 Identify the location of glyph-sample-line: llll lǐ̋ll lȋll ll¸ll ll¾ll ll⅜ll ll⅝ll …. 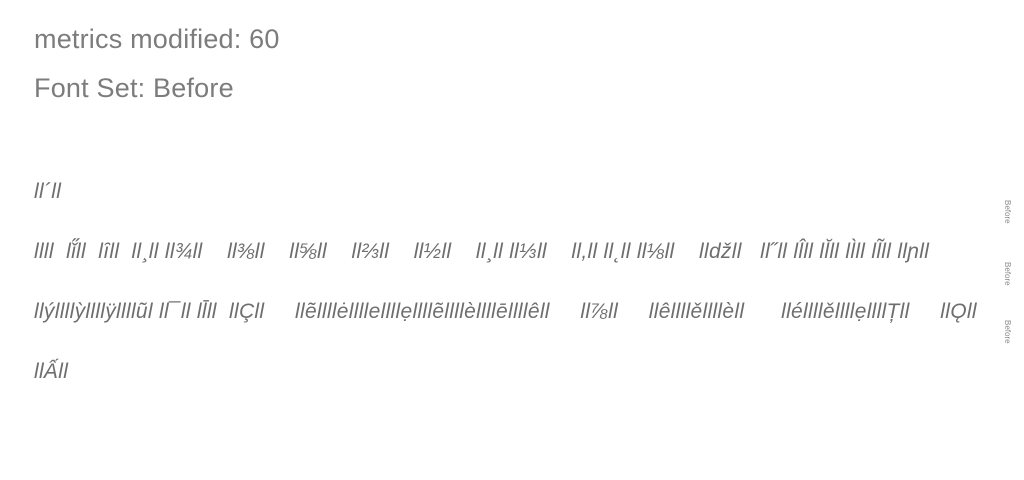
(482, 251).